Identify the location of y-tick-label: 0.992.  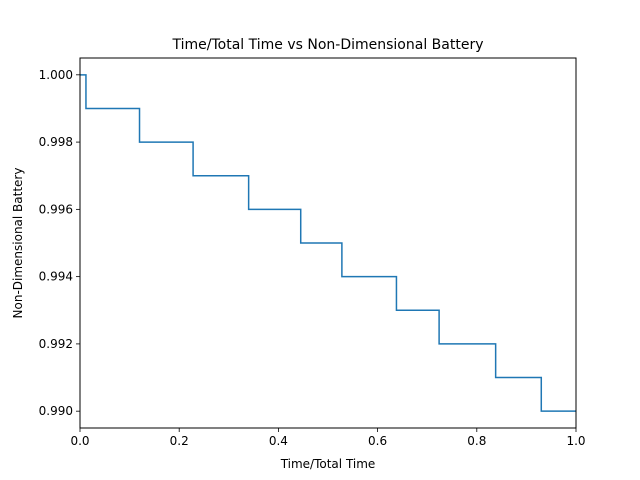
(56, 344).